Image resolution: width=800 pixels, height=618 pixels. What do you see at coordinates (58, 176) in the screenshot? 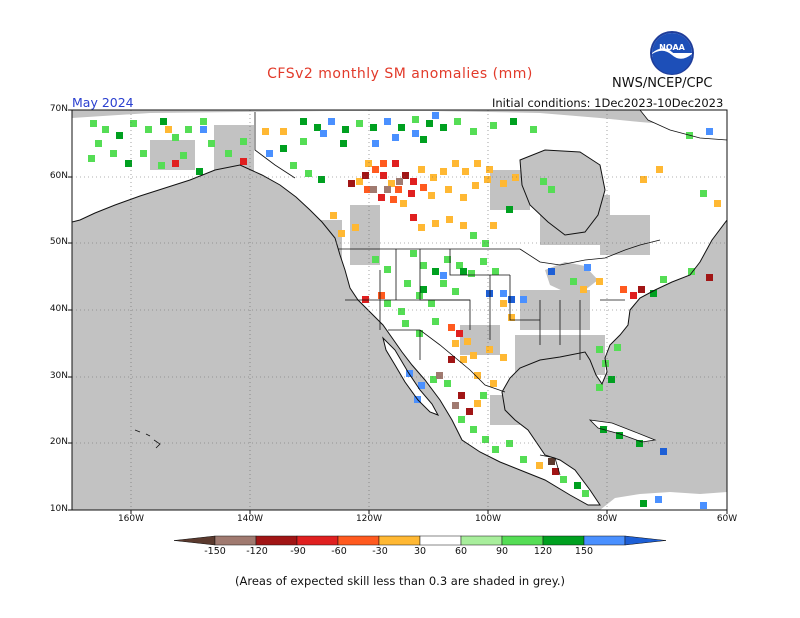
I see `lat-label-60n: 60N` at bounding box center [58, 176].